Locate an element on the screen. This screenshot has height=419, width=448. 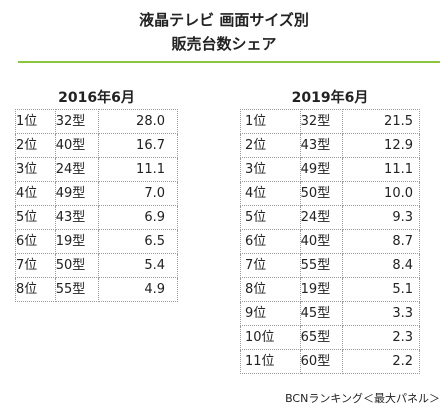
share-cell: 6.5 is located at coordinates (138, 241).